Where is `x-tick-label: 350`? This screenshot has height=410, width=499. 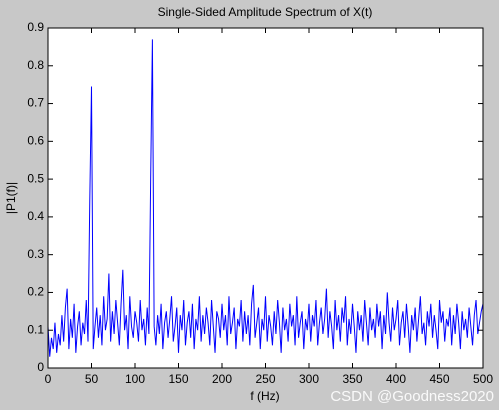 x-tick-label: 350 is located at coordinates (352, 379).